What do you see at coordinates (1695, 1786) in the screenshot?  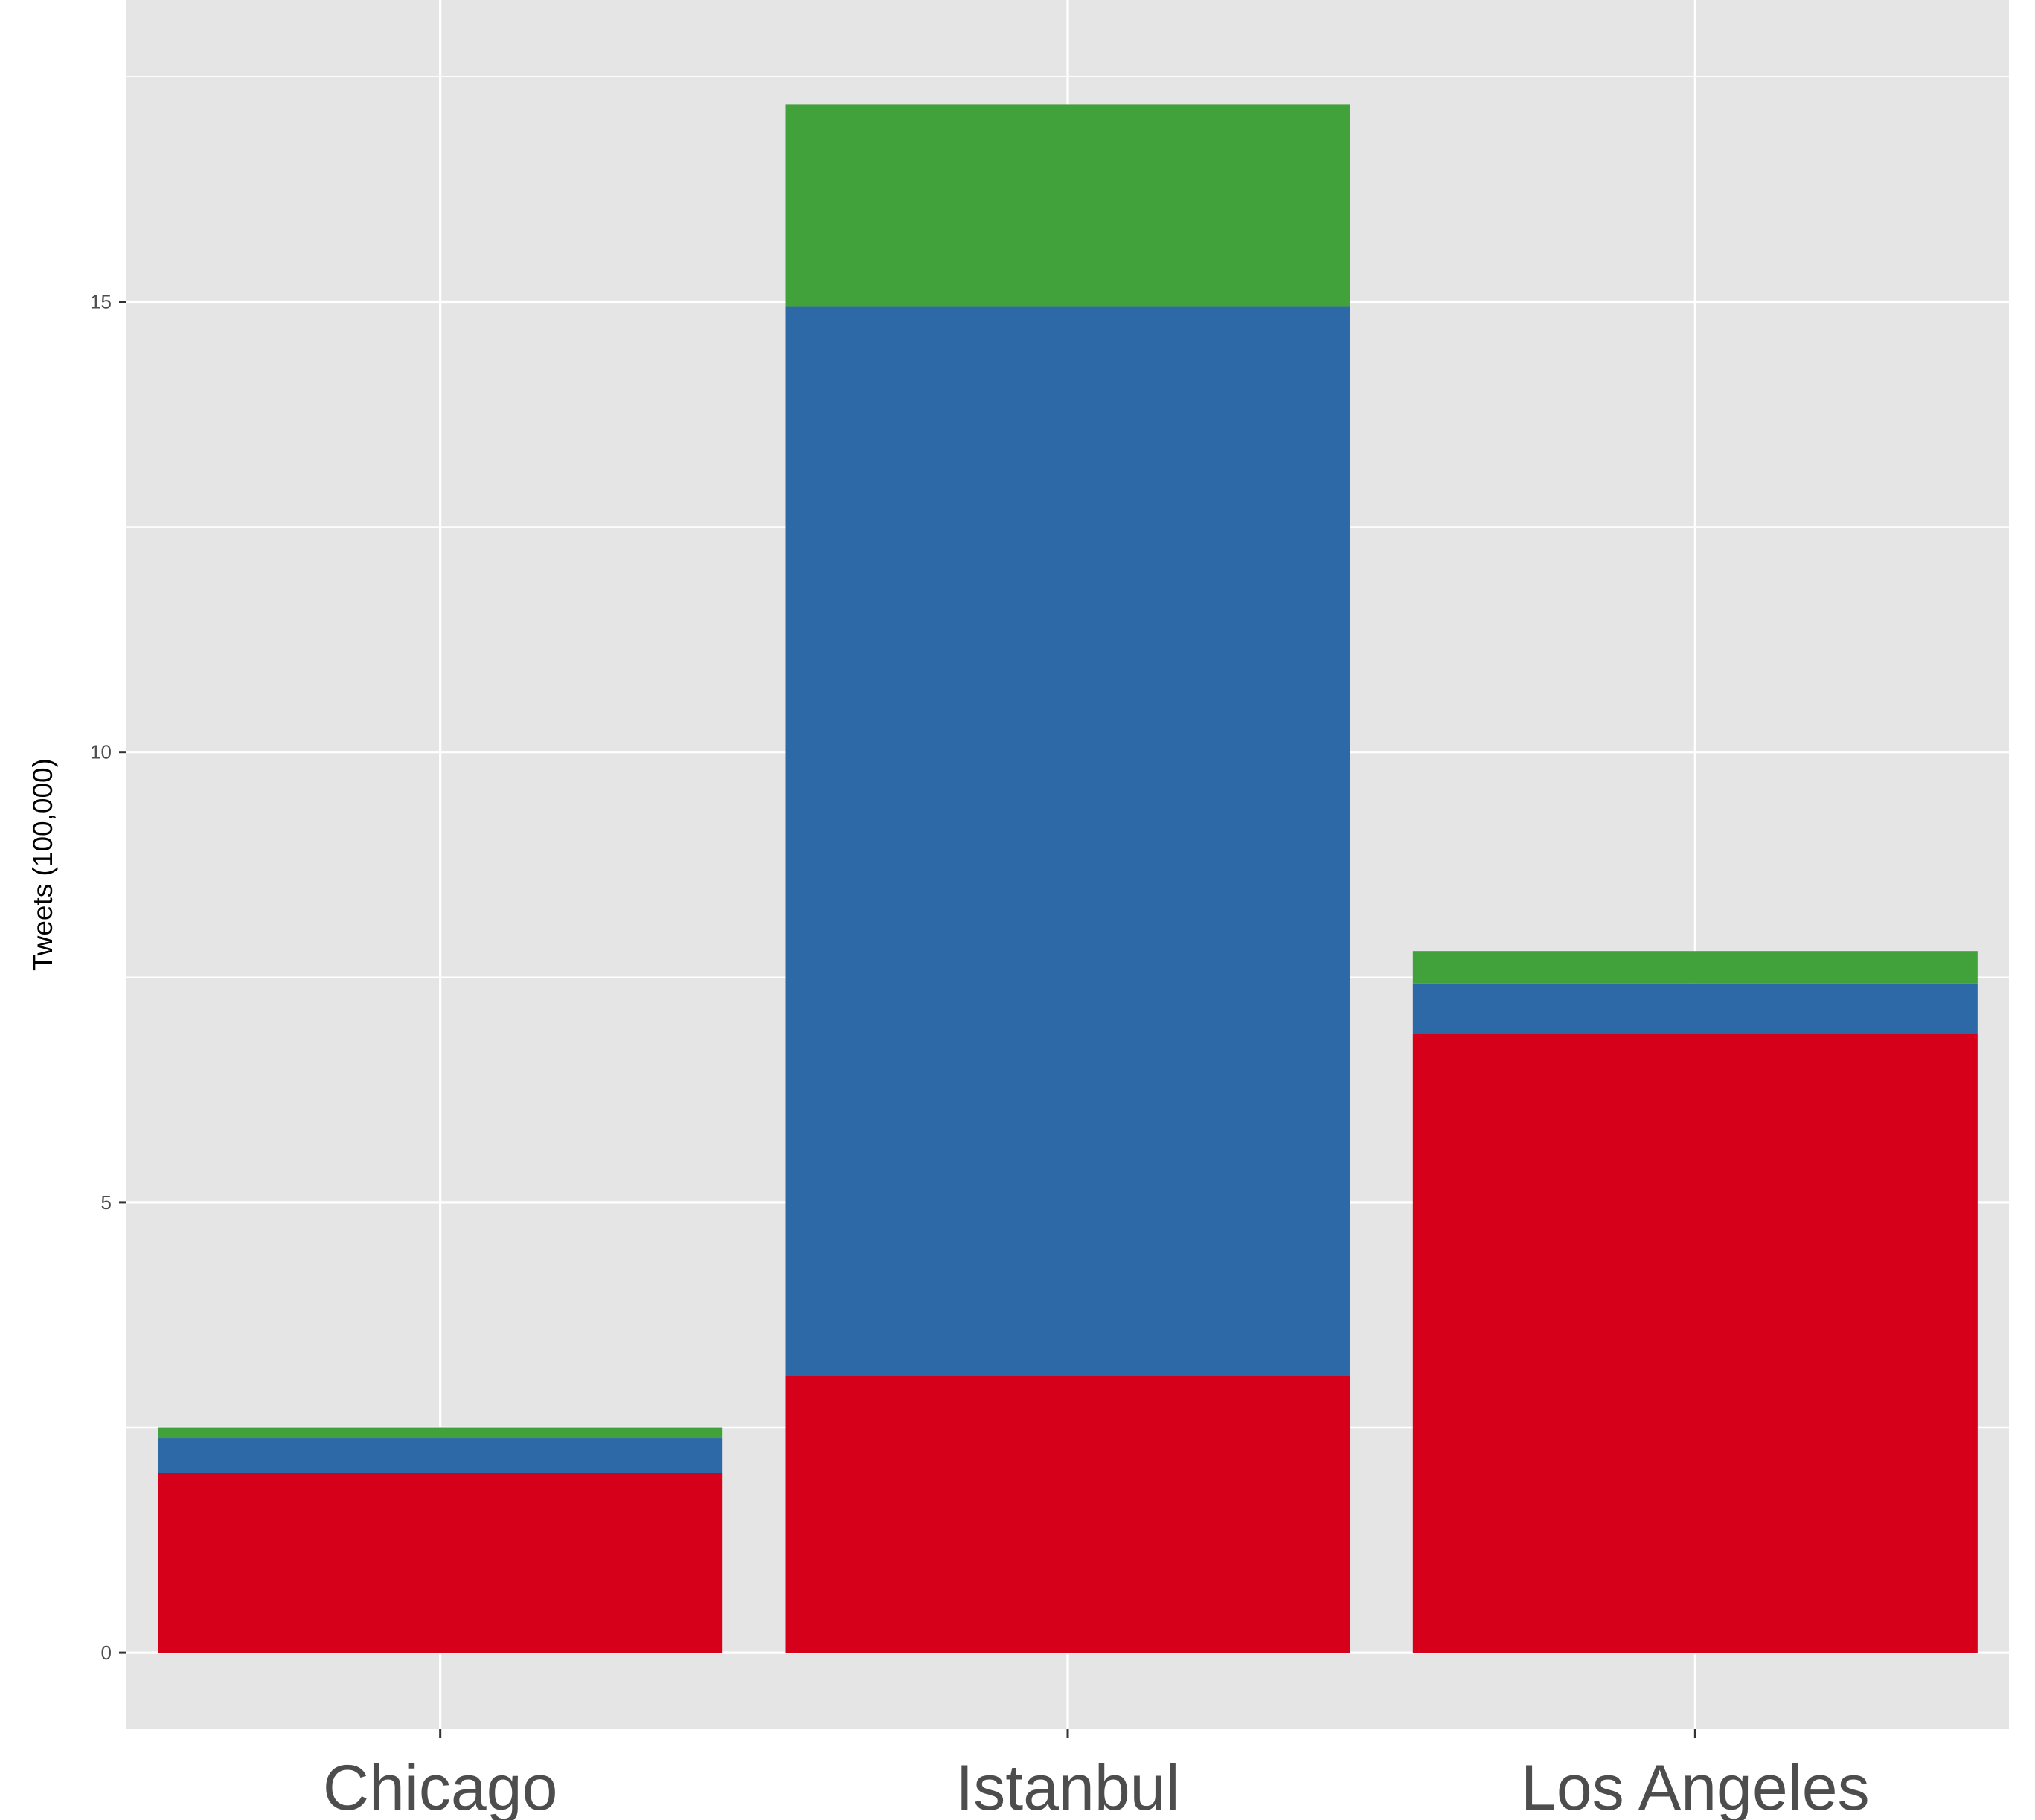 I see `x-tick-label: Los Angeles` at bounding box center [1695, 1786].